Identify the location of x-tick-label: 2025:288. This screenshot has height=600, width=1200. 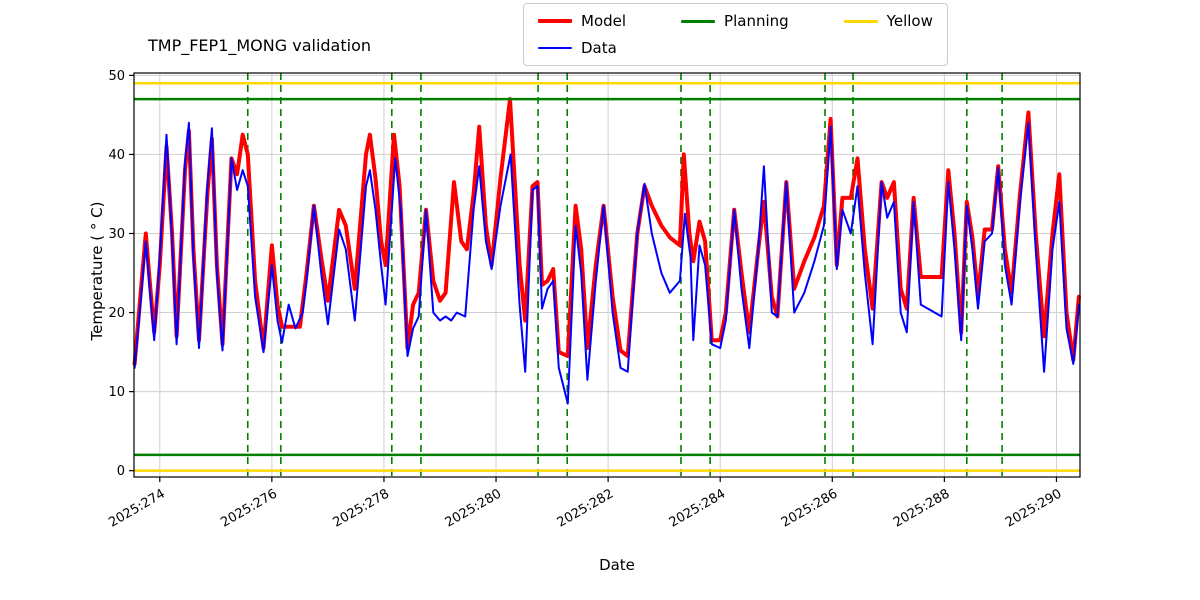
(921, 508).